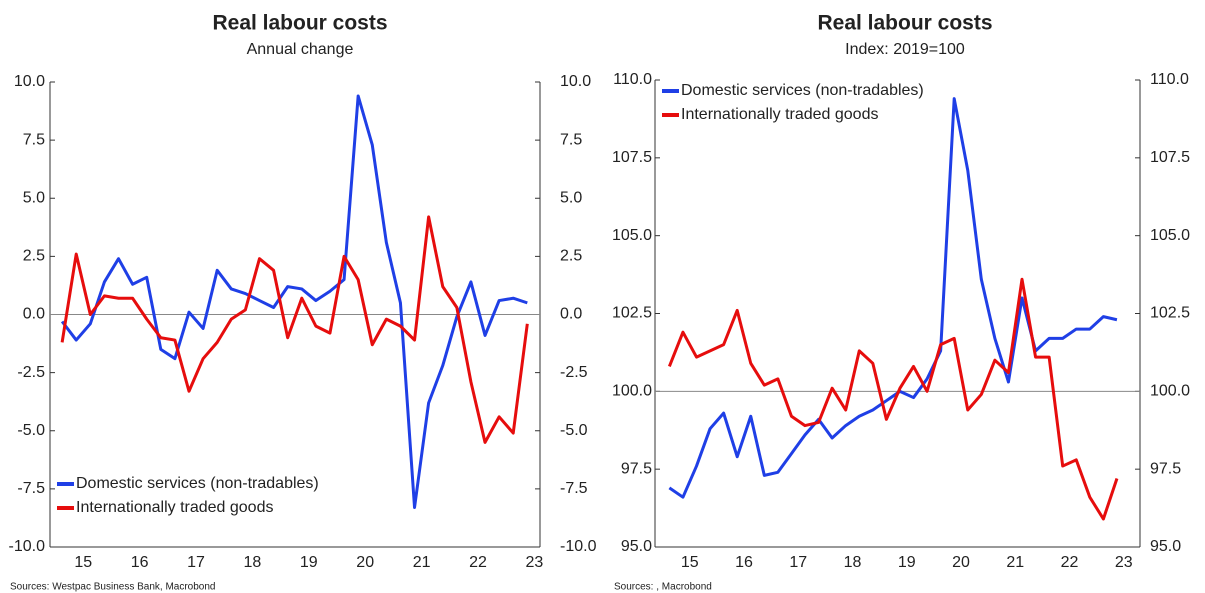 The image size is (1205, 593). Describe the element at coordinates (574, 372) in the screenshot. I see `y2-tick-label: -2.5` at that location.